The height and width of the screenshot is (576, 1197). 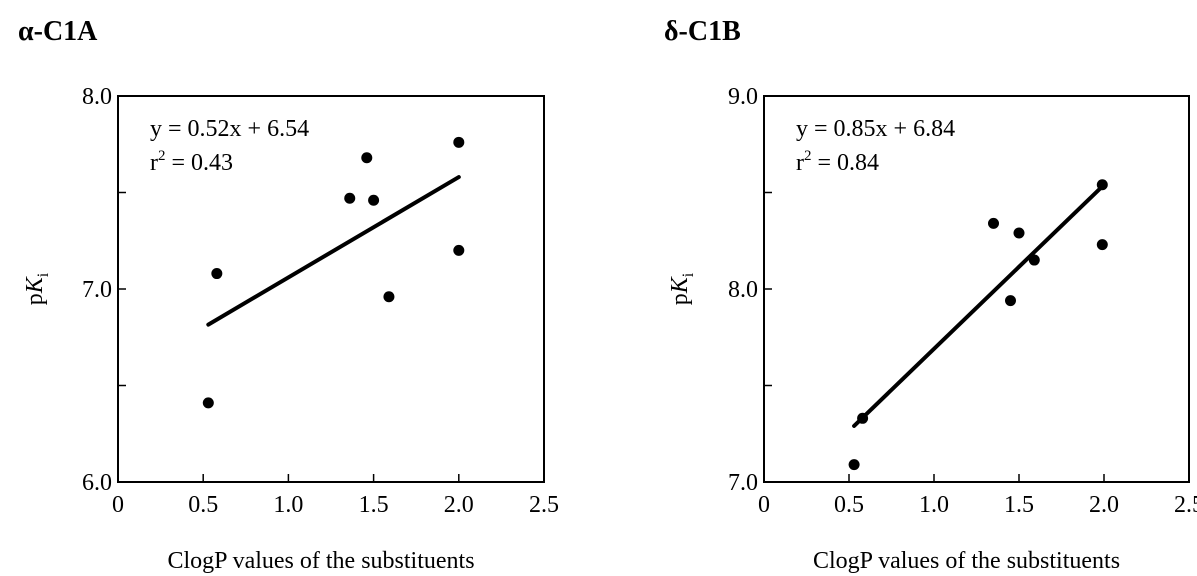 What do you see at coordinates (702, 31) in the screenshot?
I see `chart-title: δ-C1B` at bounding box center [702, 31].